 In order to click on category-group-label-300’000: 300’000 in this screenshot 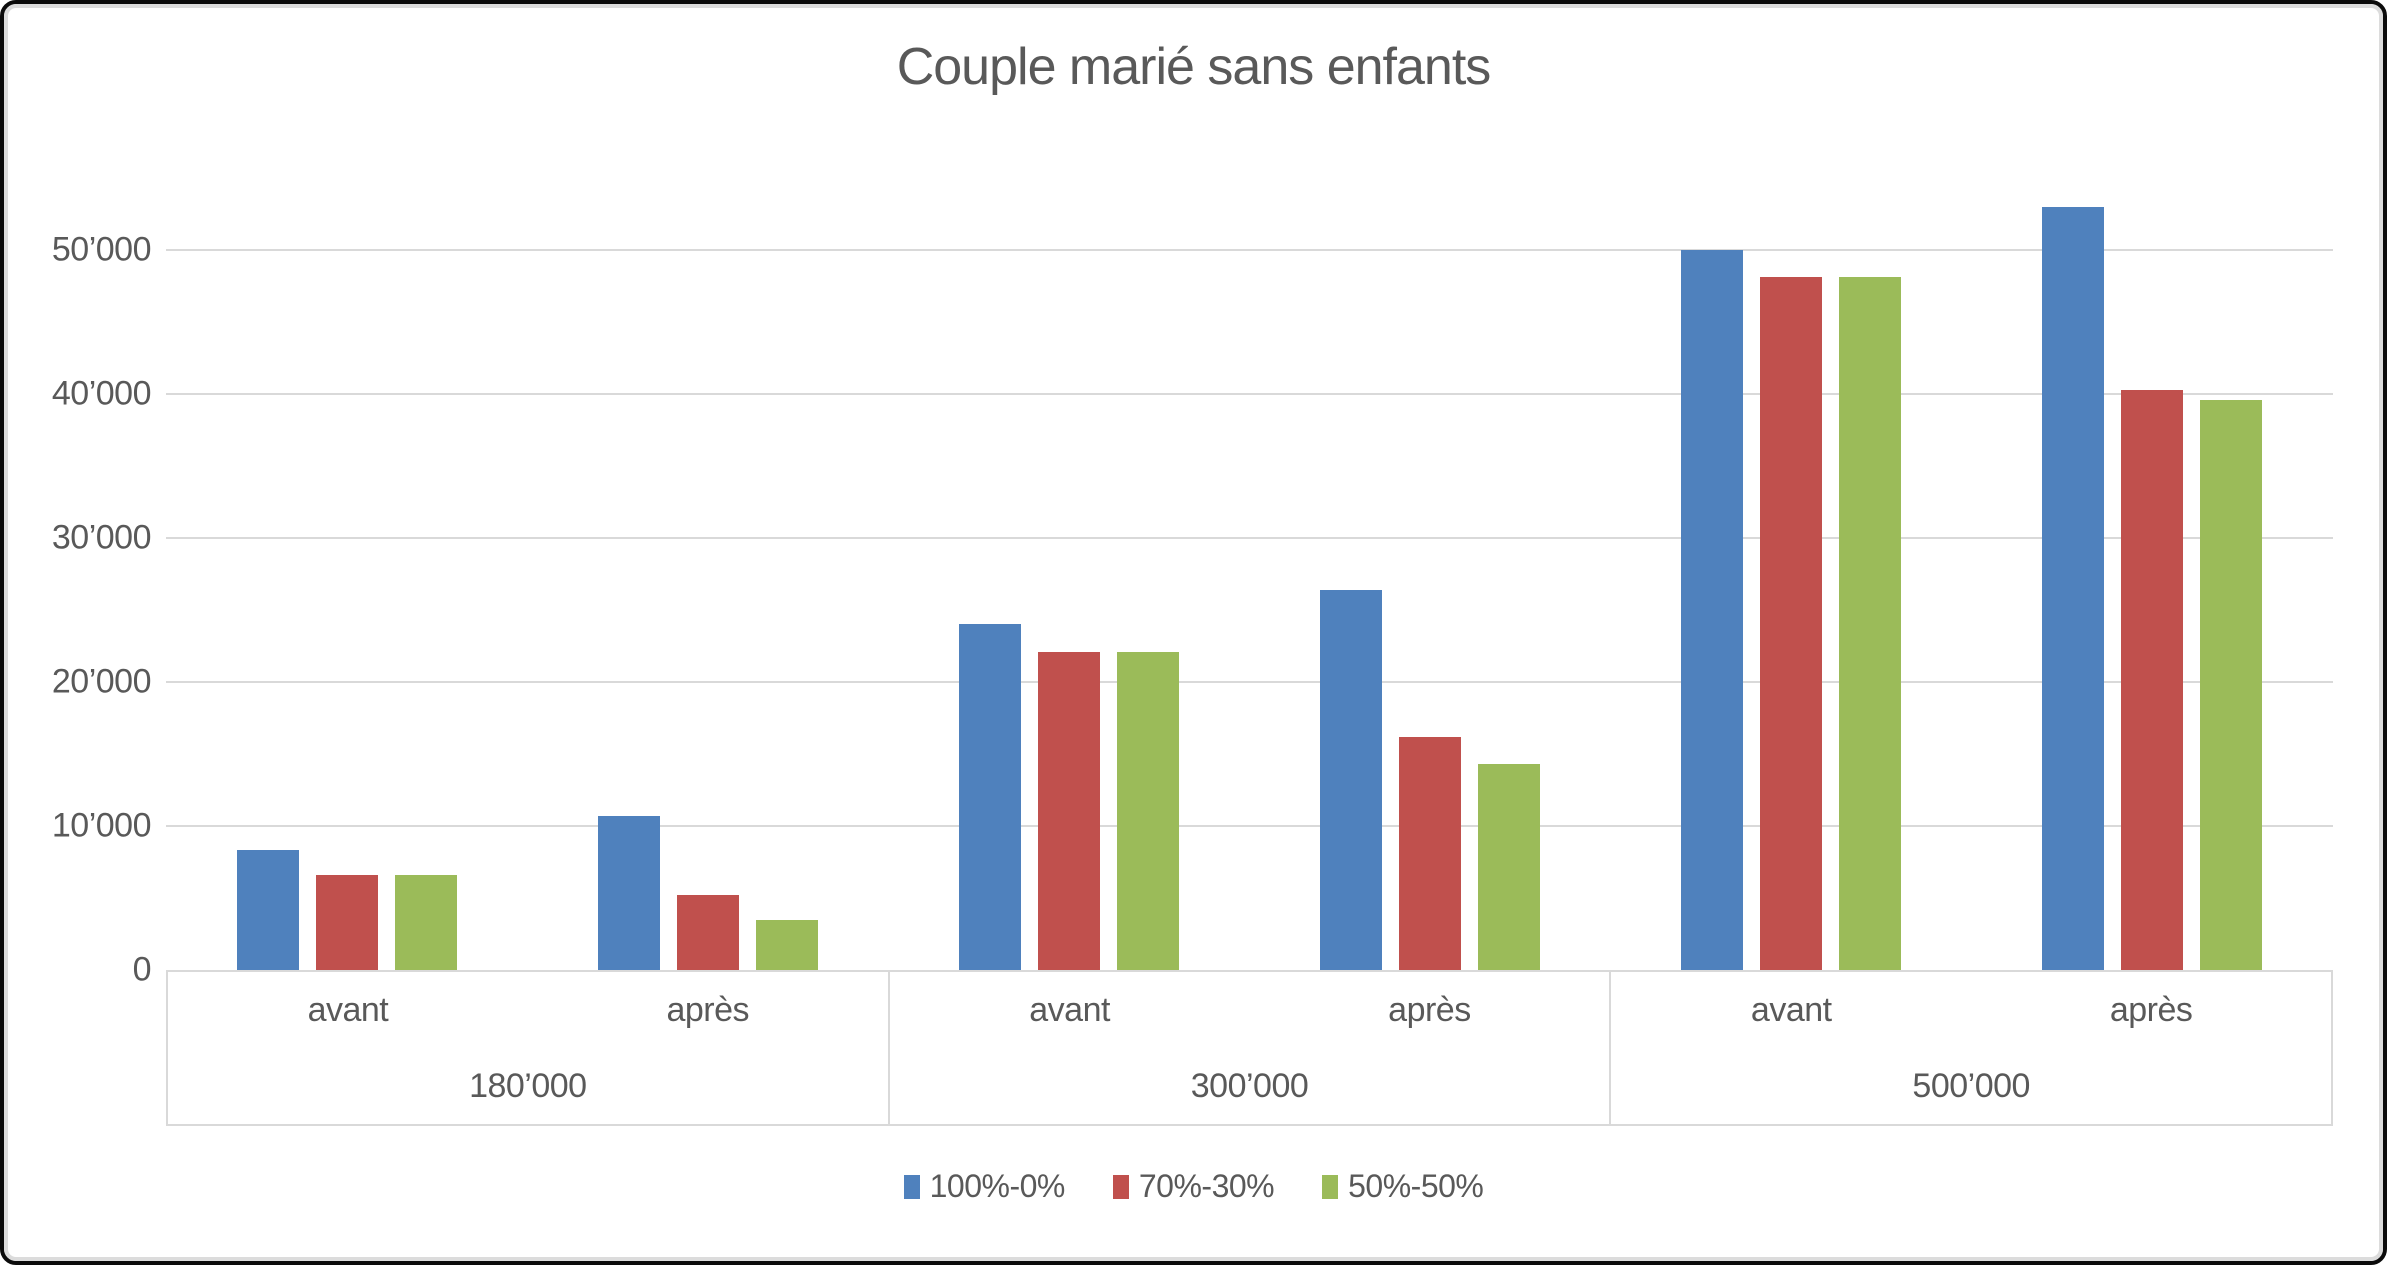, I will do `click(1249, 1085)`.